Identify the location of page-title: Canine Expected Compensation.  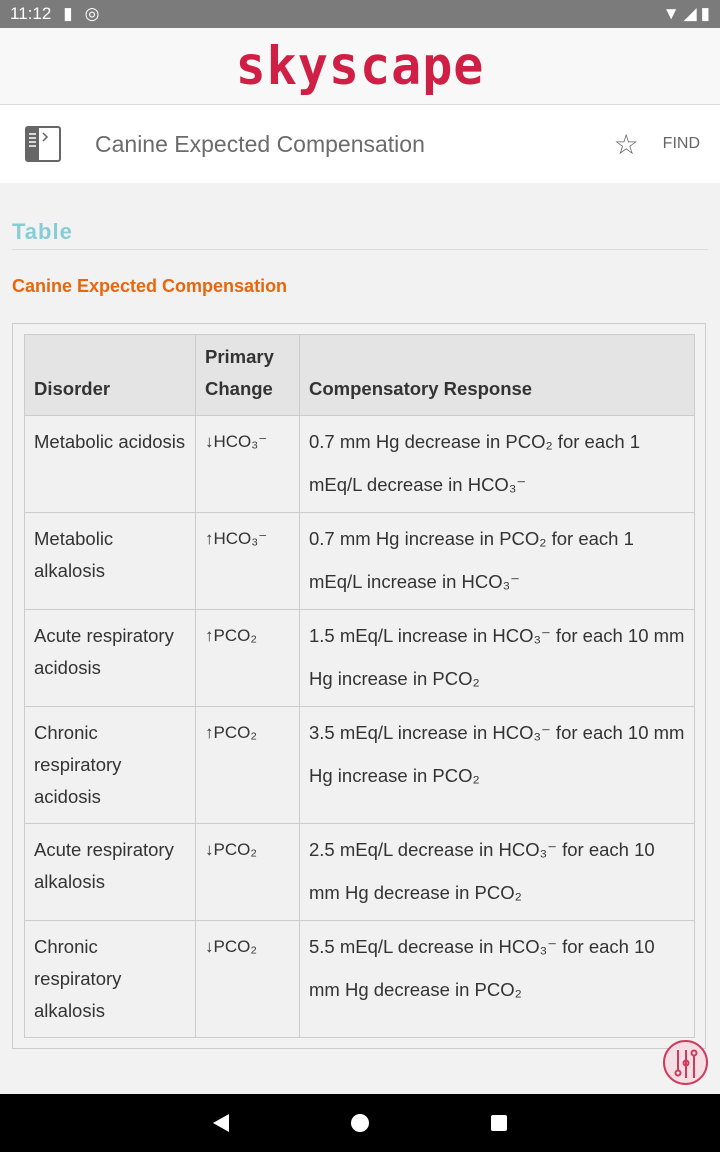
(260, 143).